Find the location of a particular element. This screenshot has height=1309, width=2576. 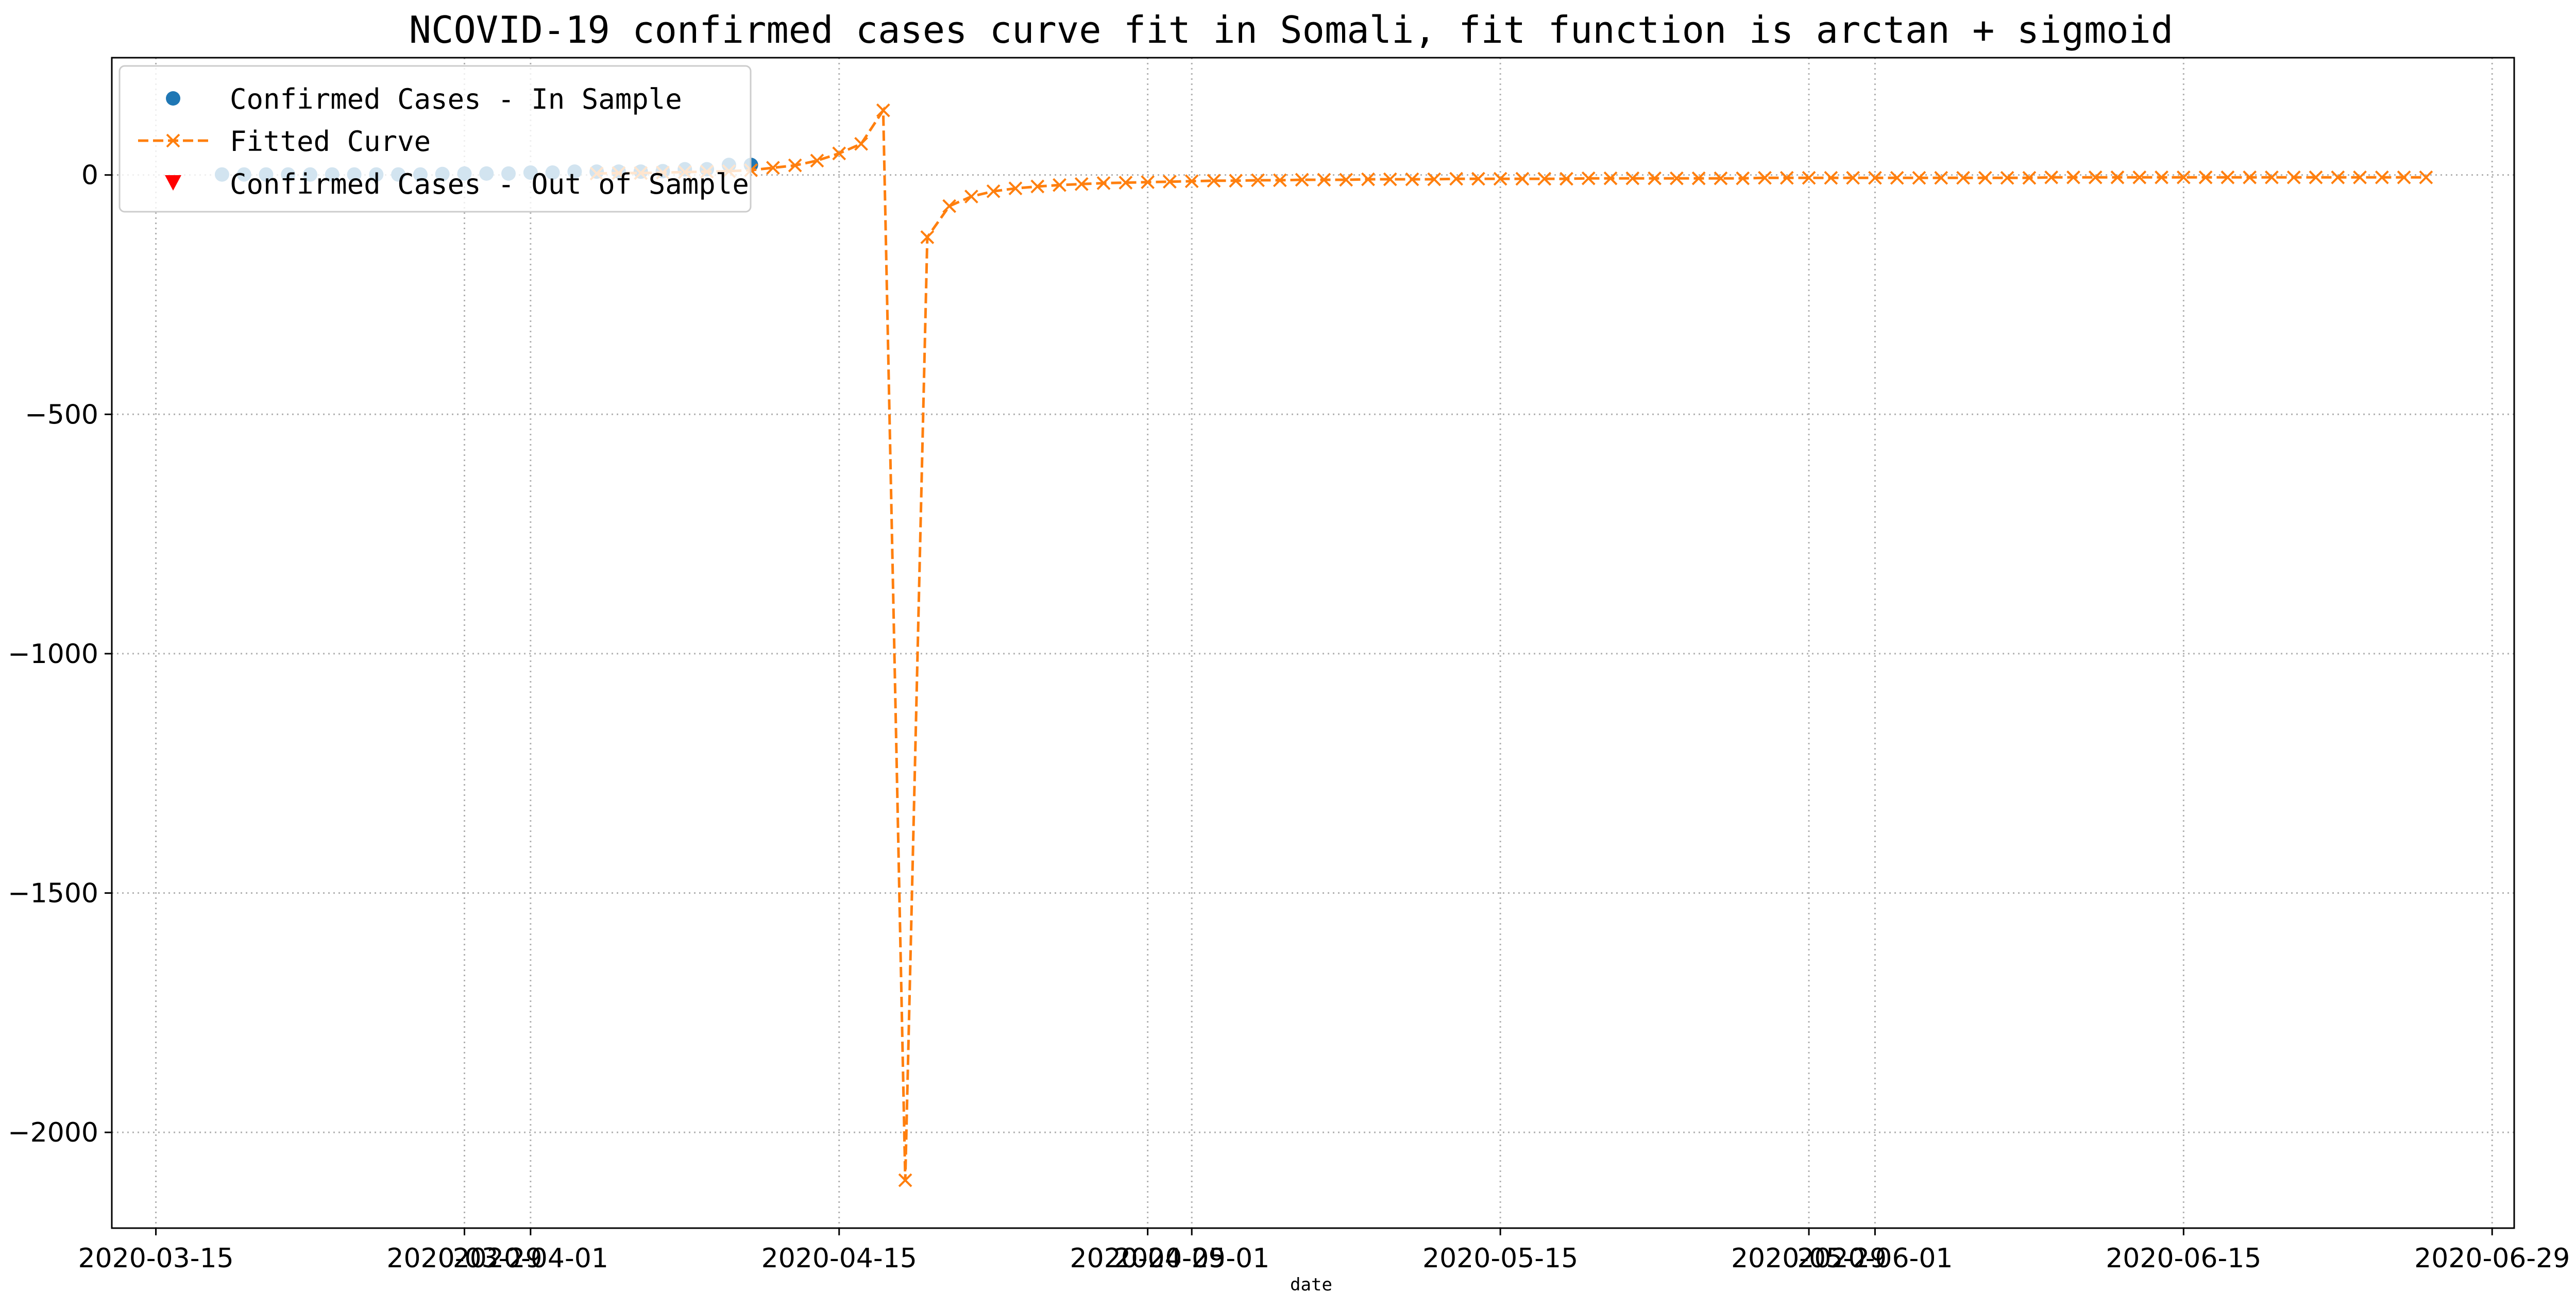

x-tick-label: 2020-04-15 is located at coordinates (839, 1258).